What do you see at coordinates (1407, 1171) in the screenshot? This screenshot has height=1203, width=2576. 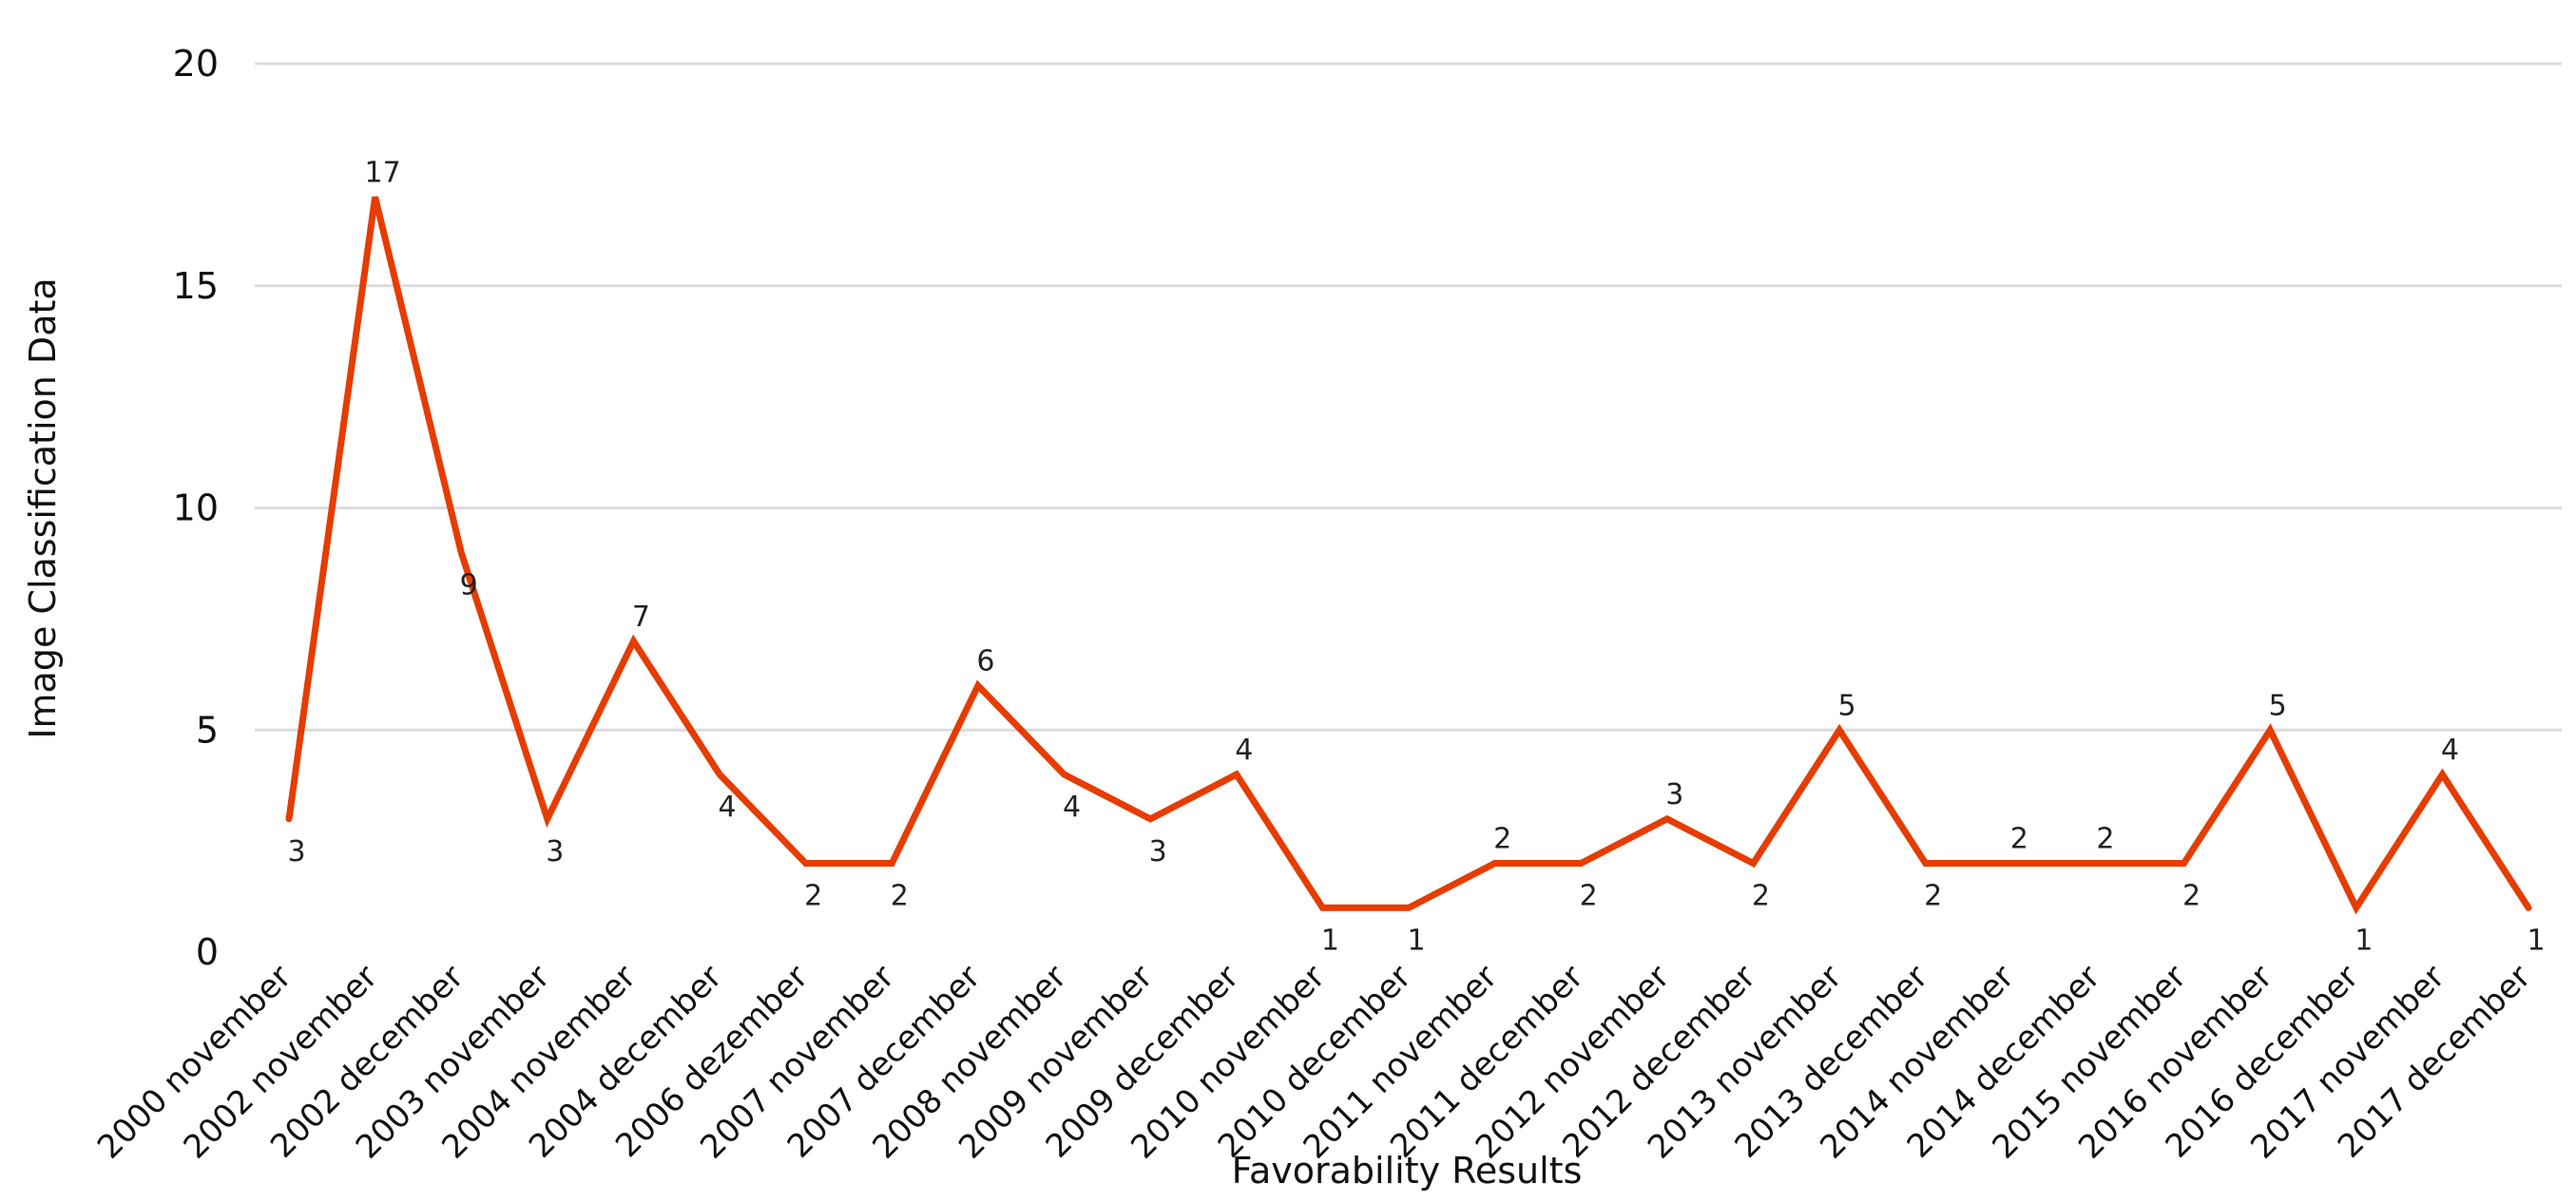 I see `x-axis-title: Favorability Results` at bounding box center [1407, 1171].